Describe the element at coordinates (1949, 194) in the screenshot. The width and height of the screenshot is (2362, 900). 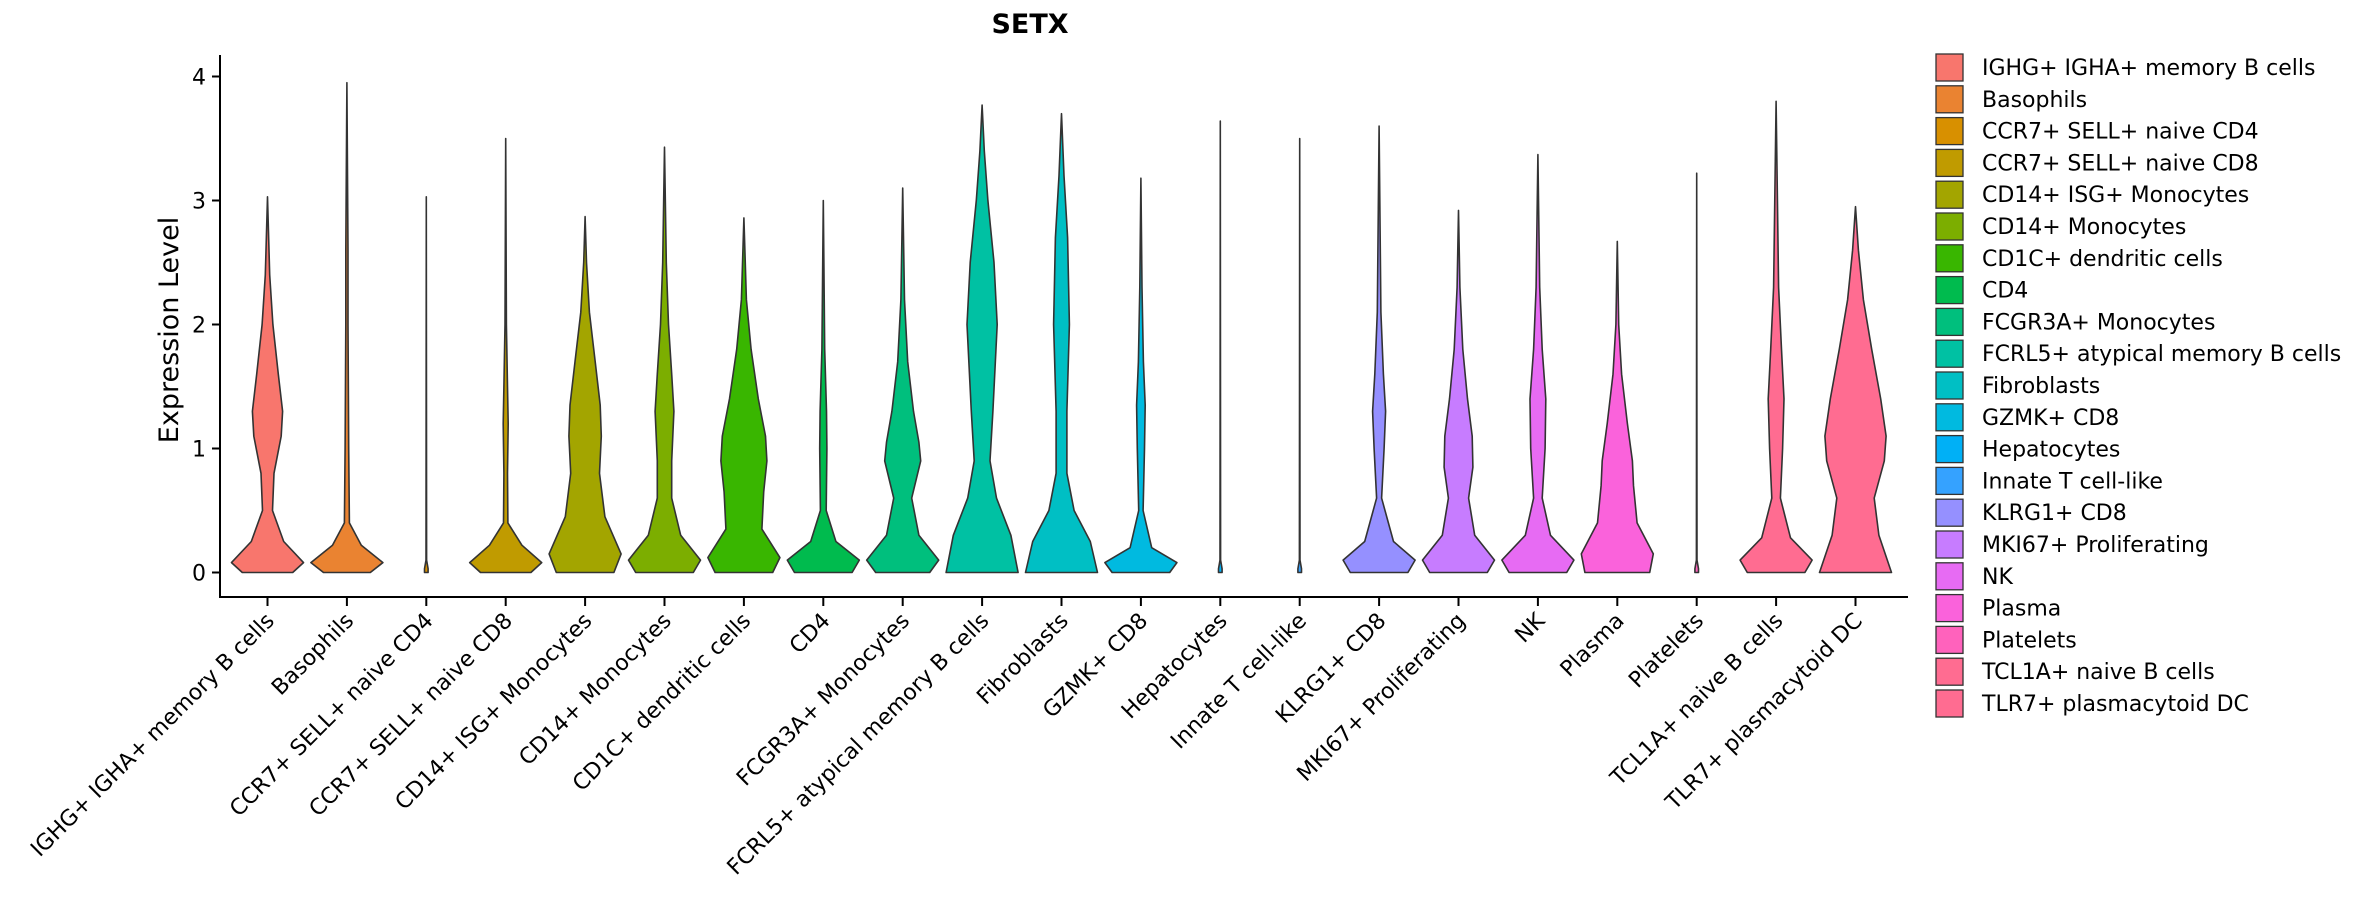
I see `legend-swatch-cd14pos-isgpos-monocytes` at that location.